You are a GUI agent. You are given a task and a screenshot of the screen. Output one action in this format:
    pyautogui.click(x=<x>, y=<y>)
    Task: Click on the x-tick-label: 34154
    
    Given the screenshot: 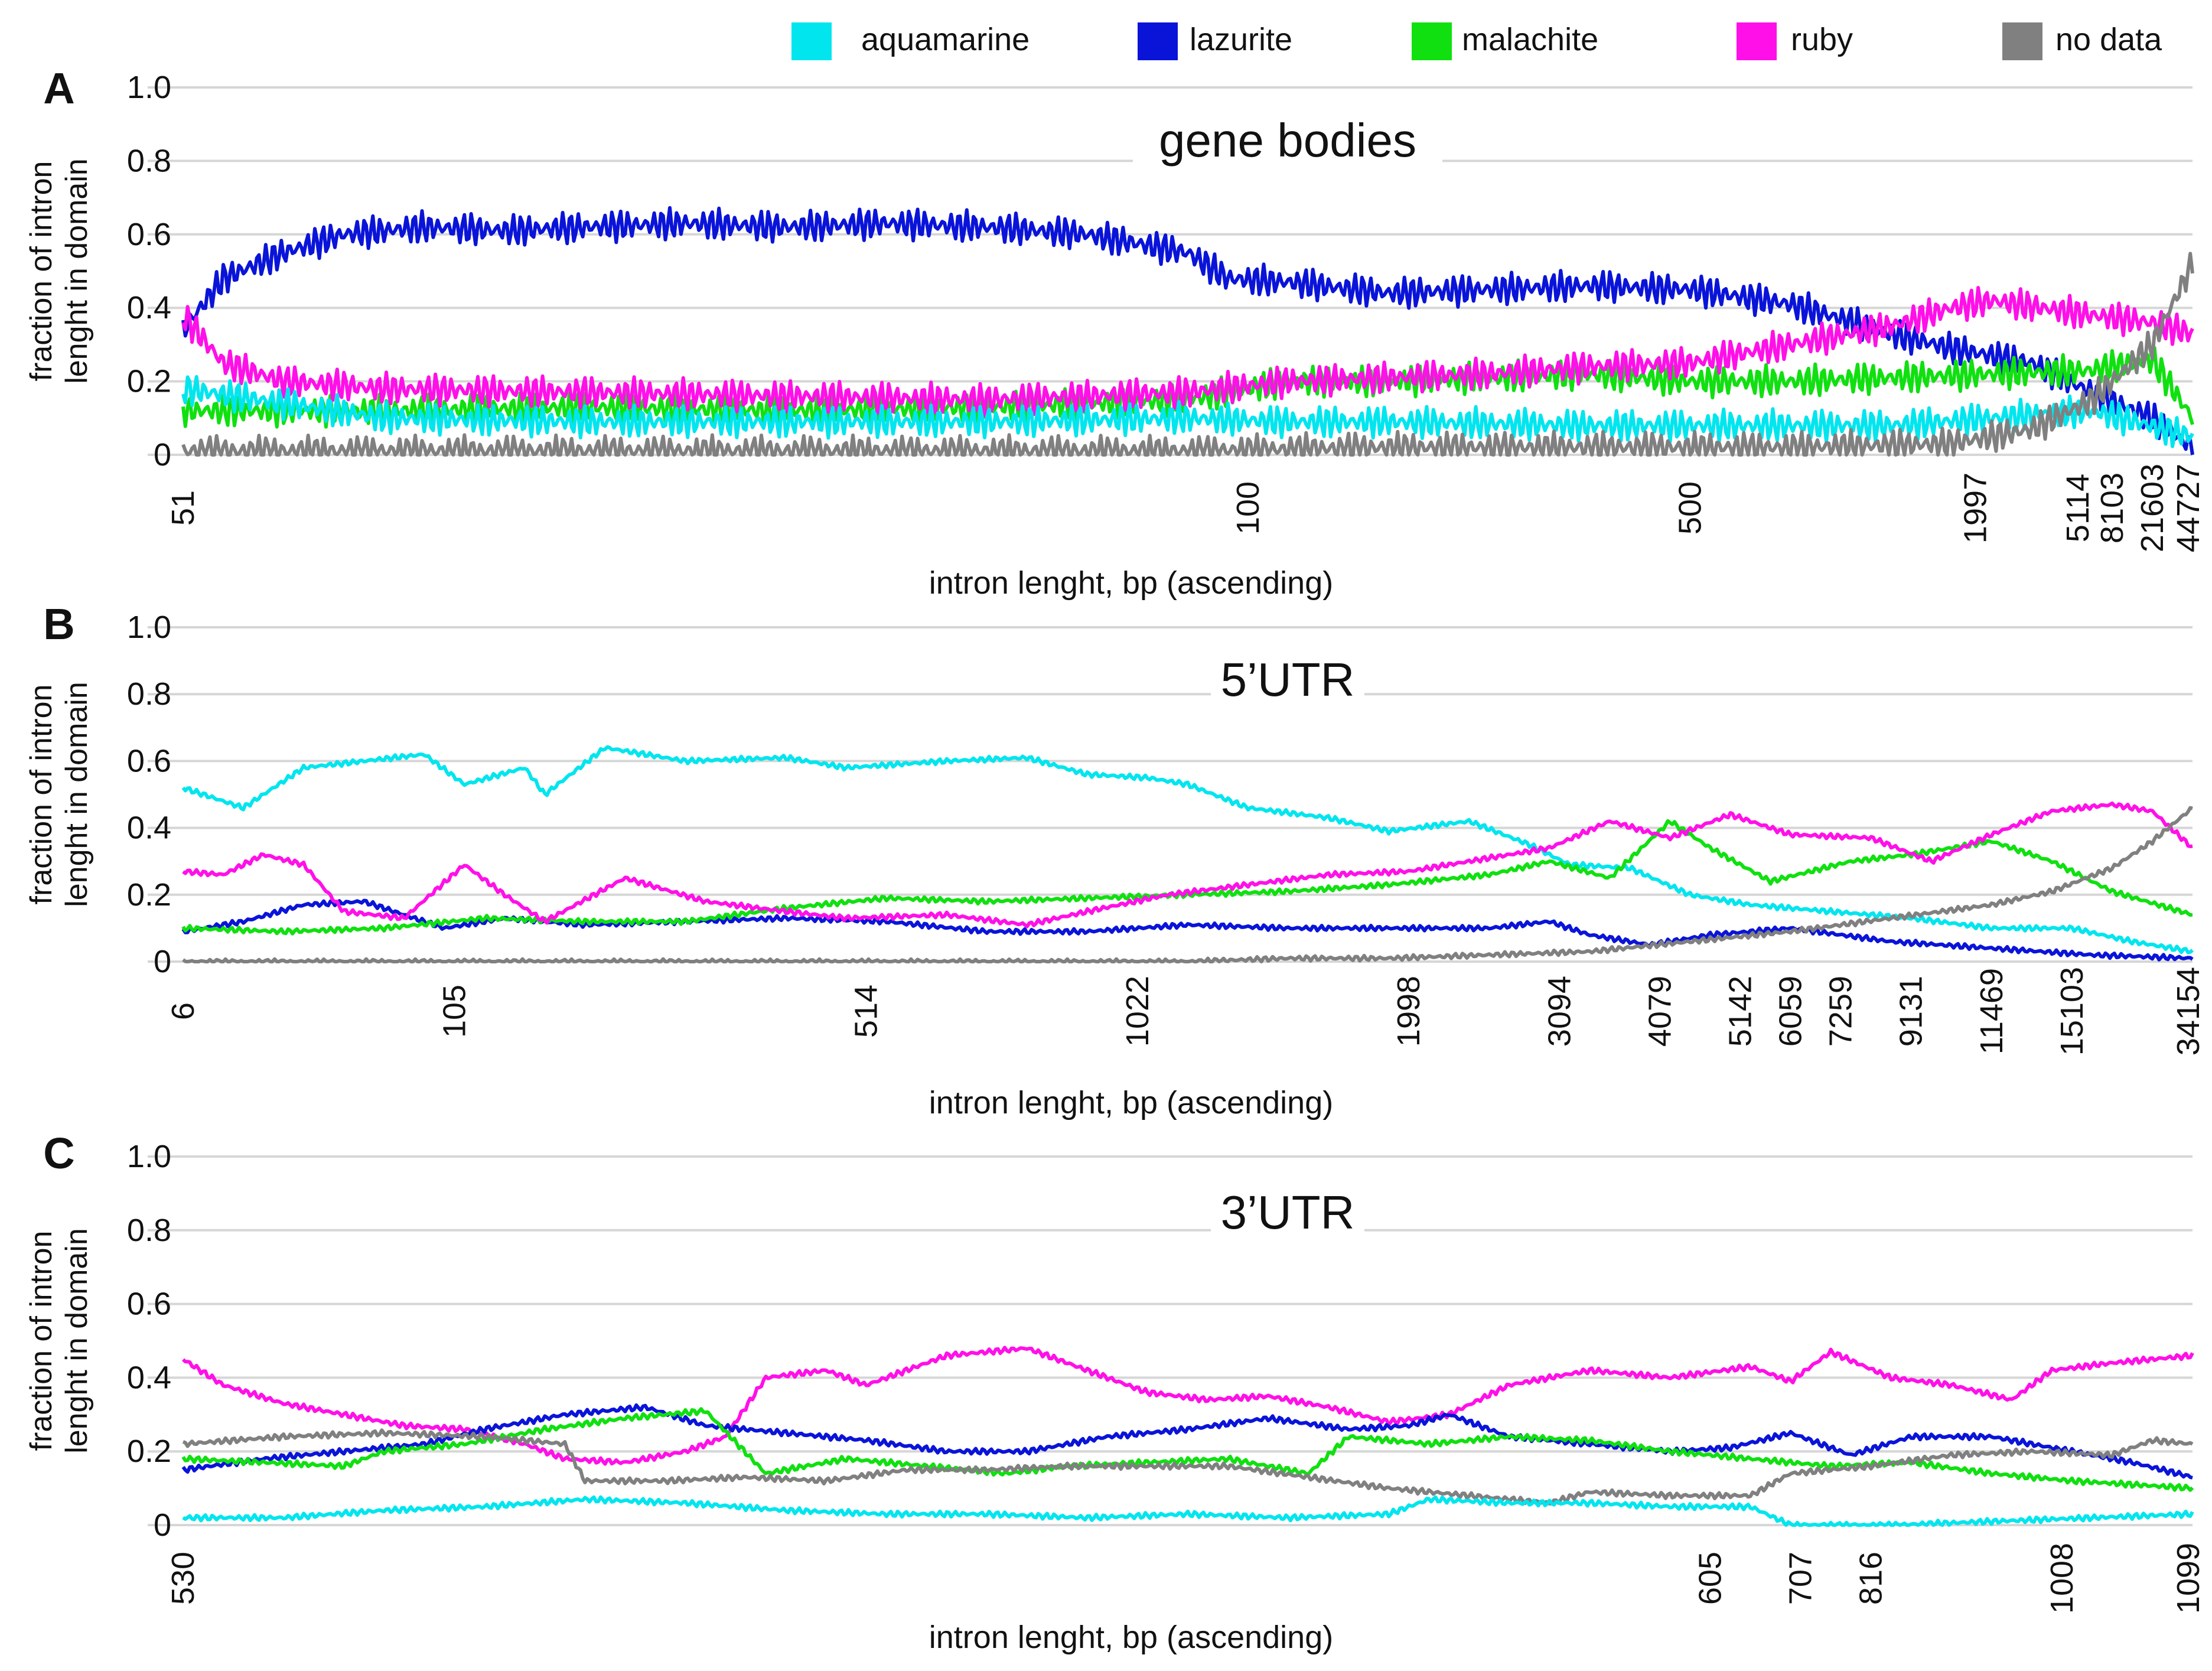 What is the action you would take?
    pyautogui.click(x=2188, y=1012)
    